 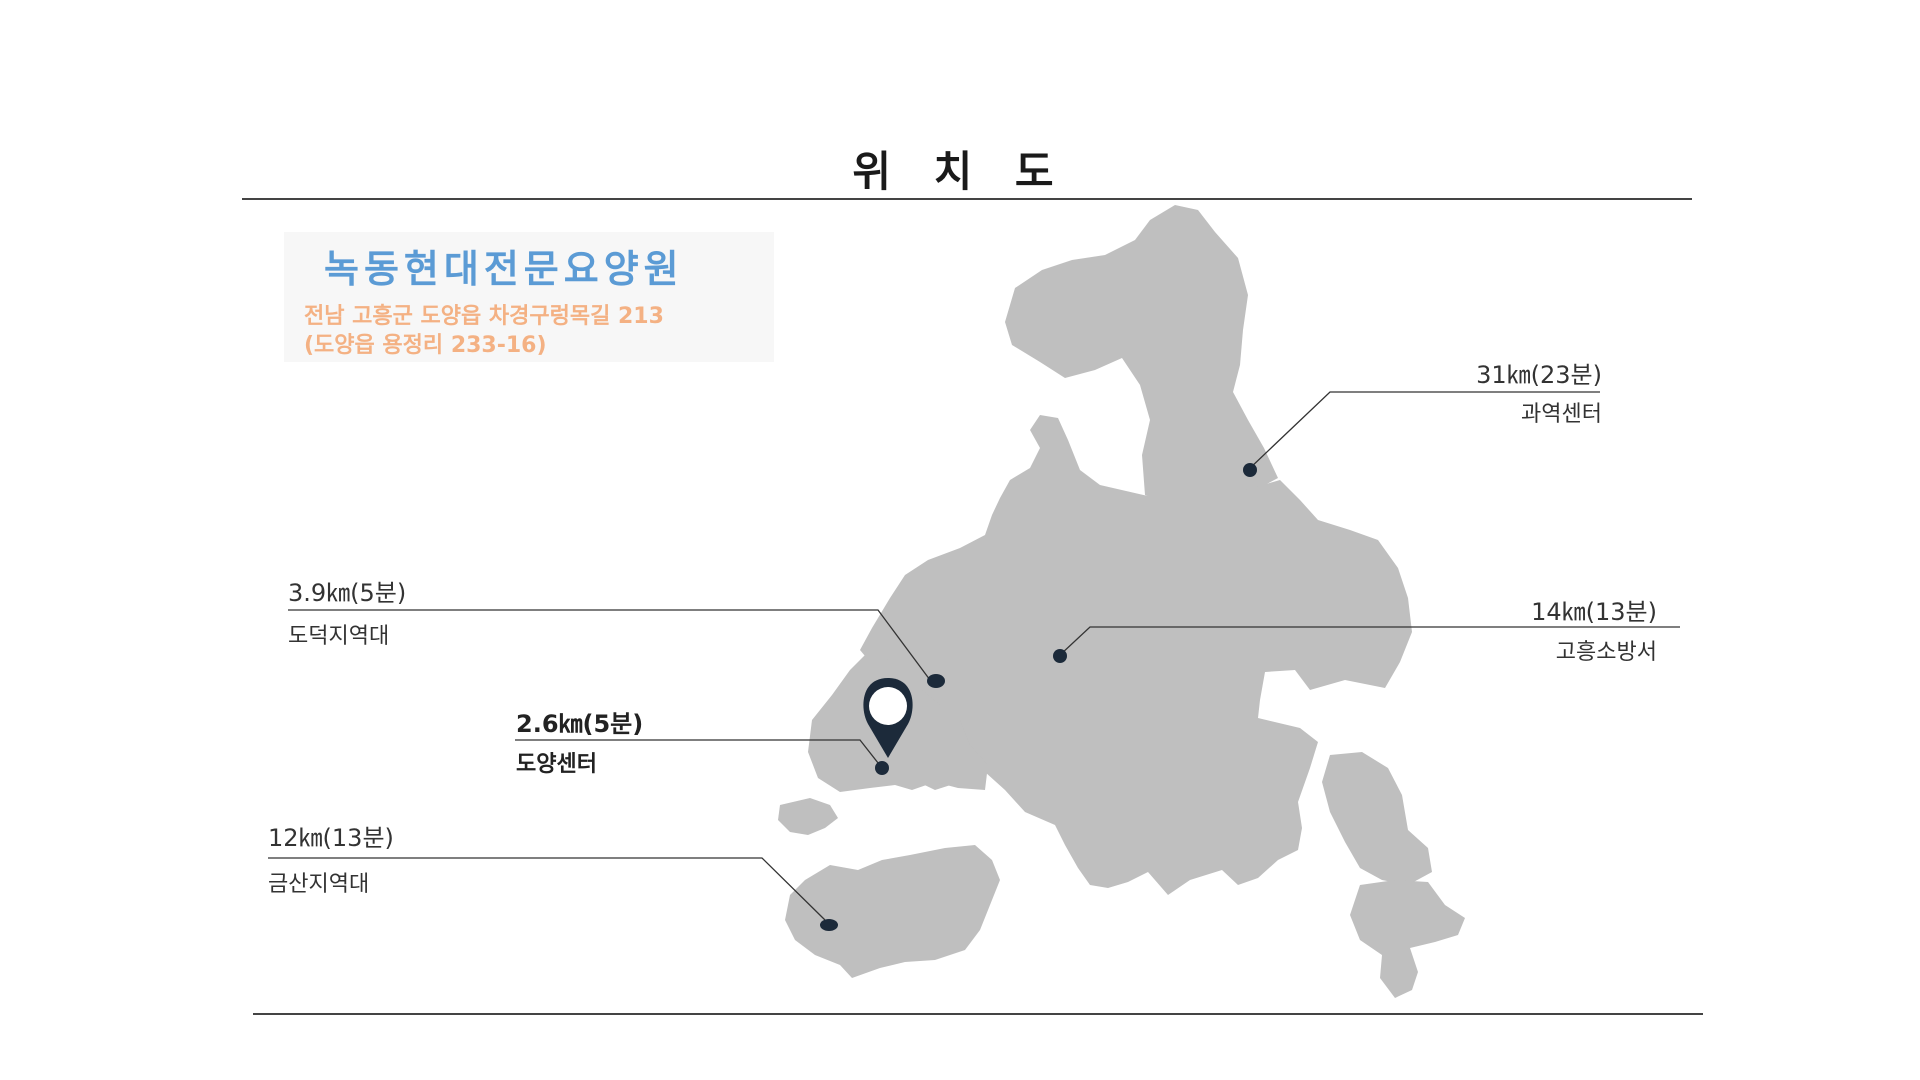 I want to click on leader-line-gwayeok, so click(x=1423, y=431).